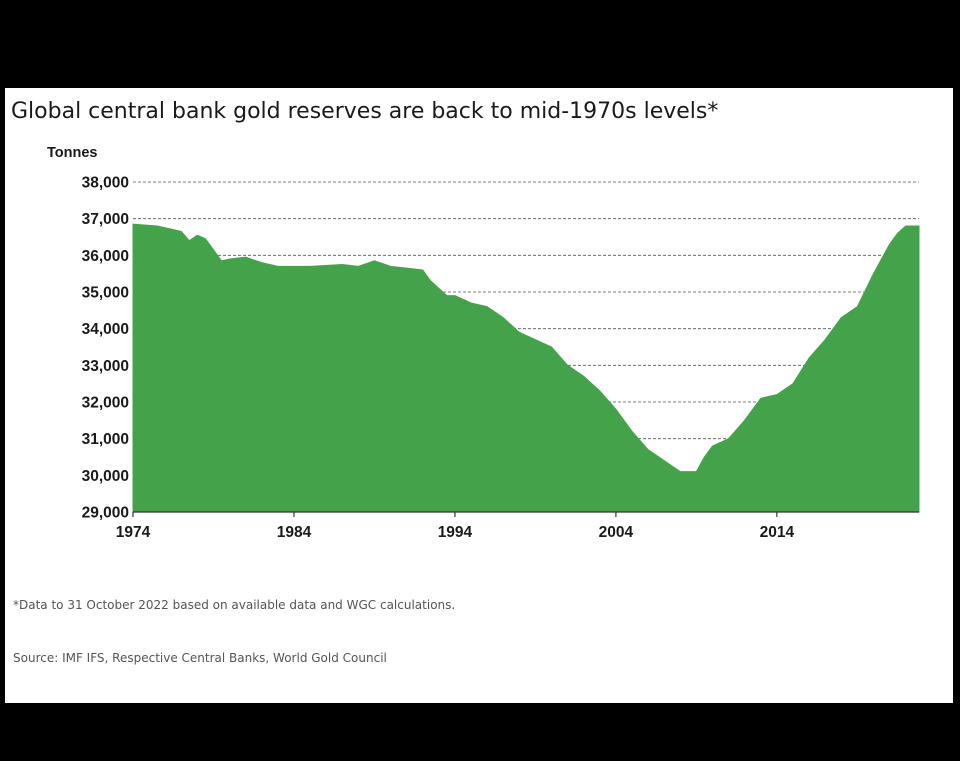 This screenshot has width=960, height=761. I want to click on y-tick-label: 38,000, so click(105, 183).